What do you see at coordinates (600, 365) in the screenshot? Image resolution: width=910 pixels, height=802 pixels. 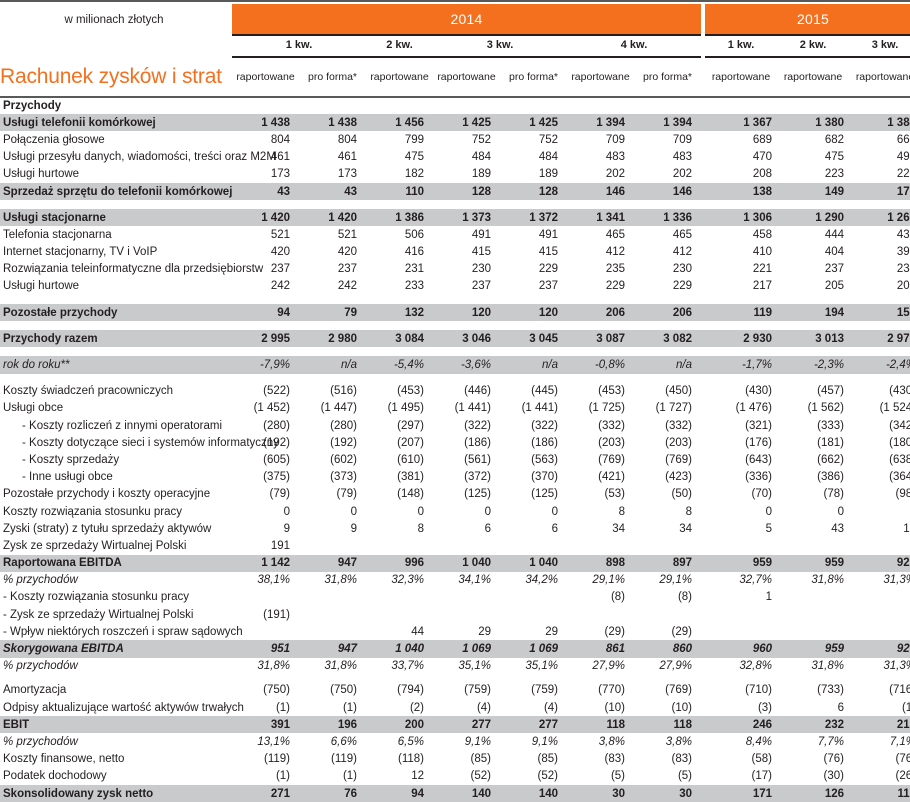 I see `cell-r17-c5: -0,8%` at bounding box center [600, 365].